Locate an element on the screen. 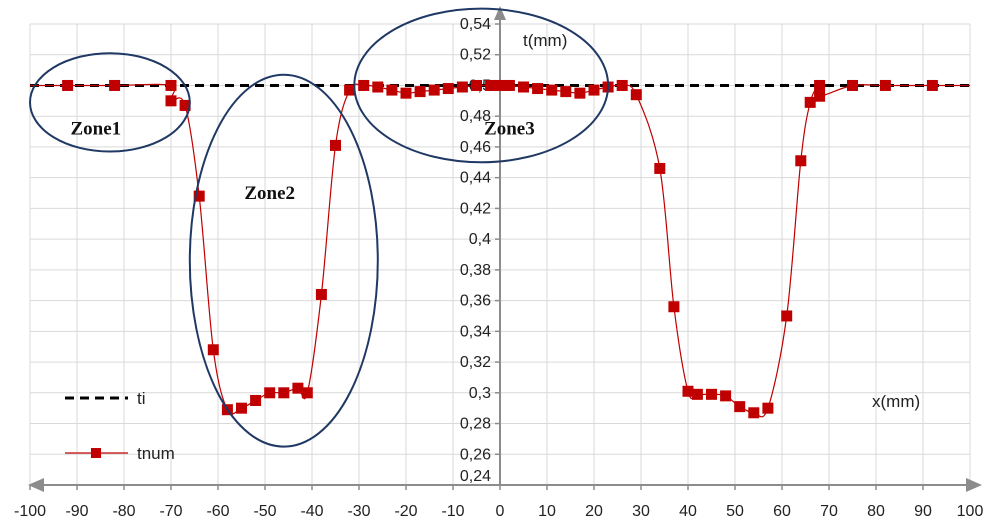 The width and height of the screenshot is (1000, 528). y-tick-label: 0,36 is located at coordinates (475, 301).